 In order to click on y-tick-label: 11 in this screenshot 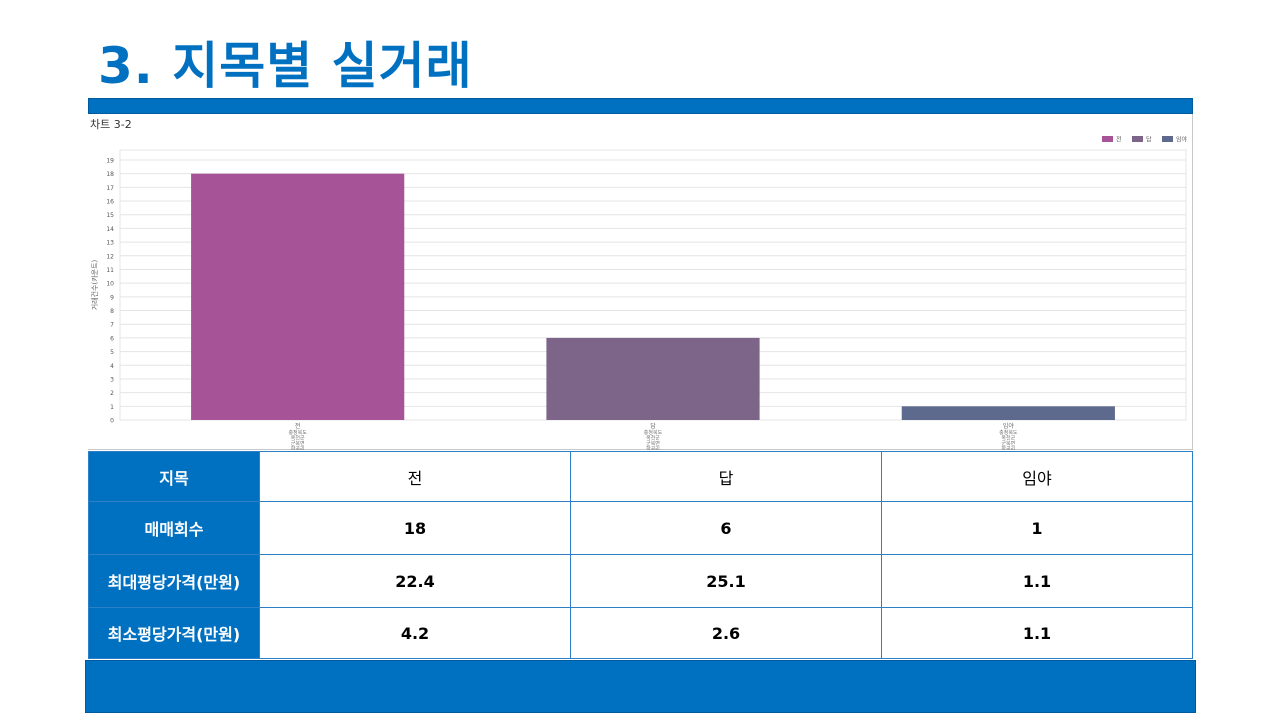, I will do `click(110, 270)`.